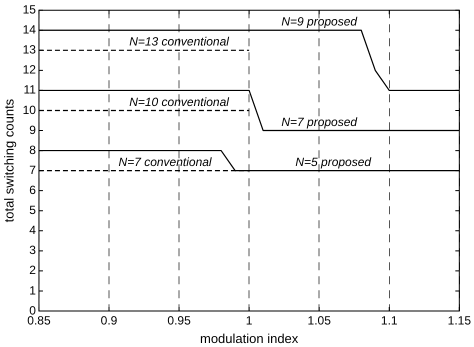 The width and height of the screenshot is (474, 347). I want to click on y-tick-label: 3, so click(32, 250).